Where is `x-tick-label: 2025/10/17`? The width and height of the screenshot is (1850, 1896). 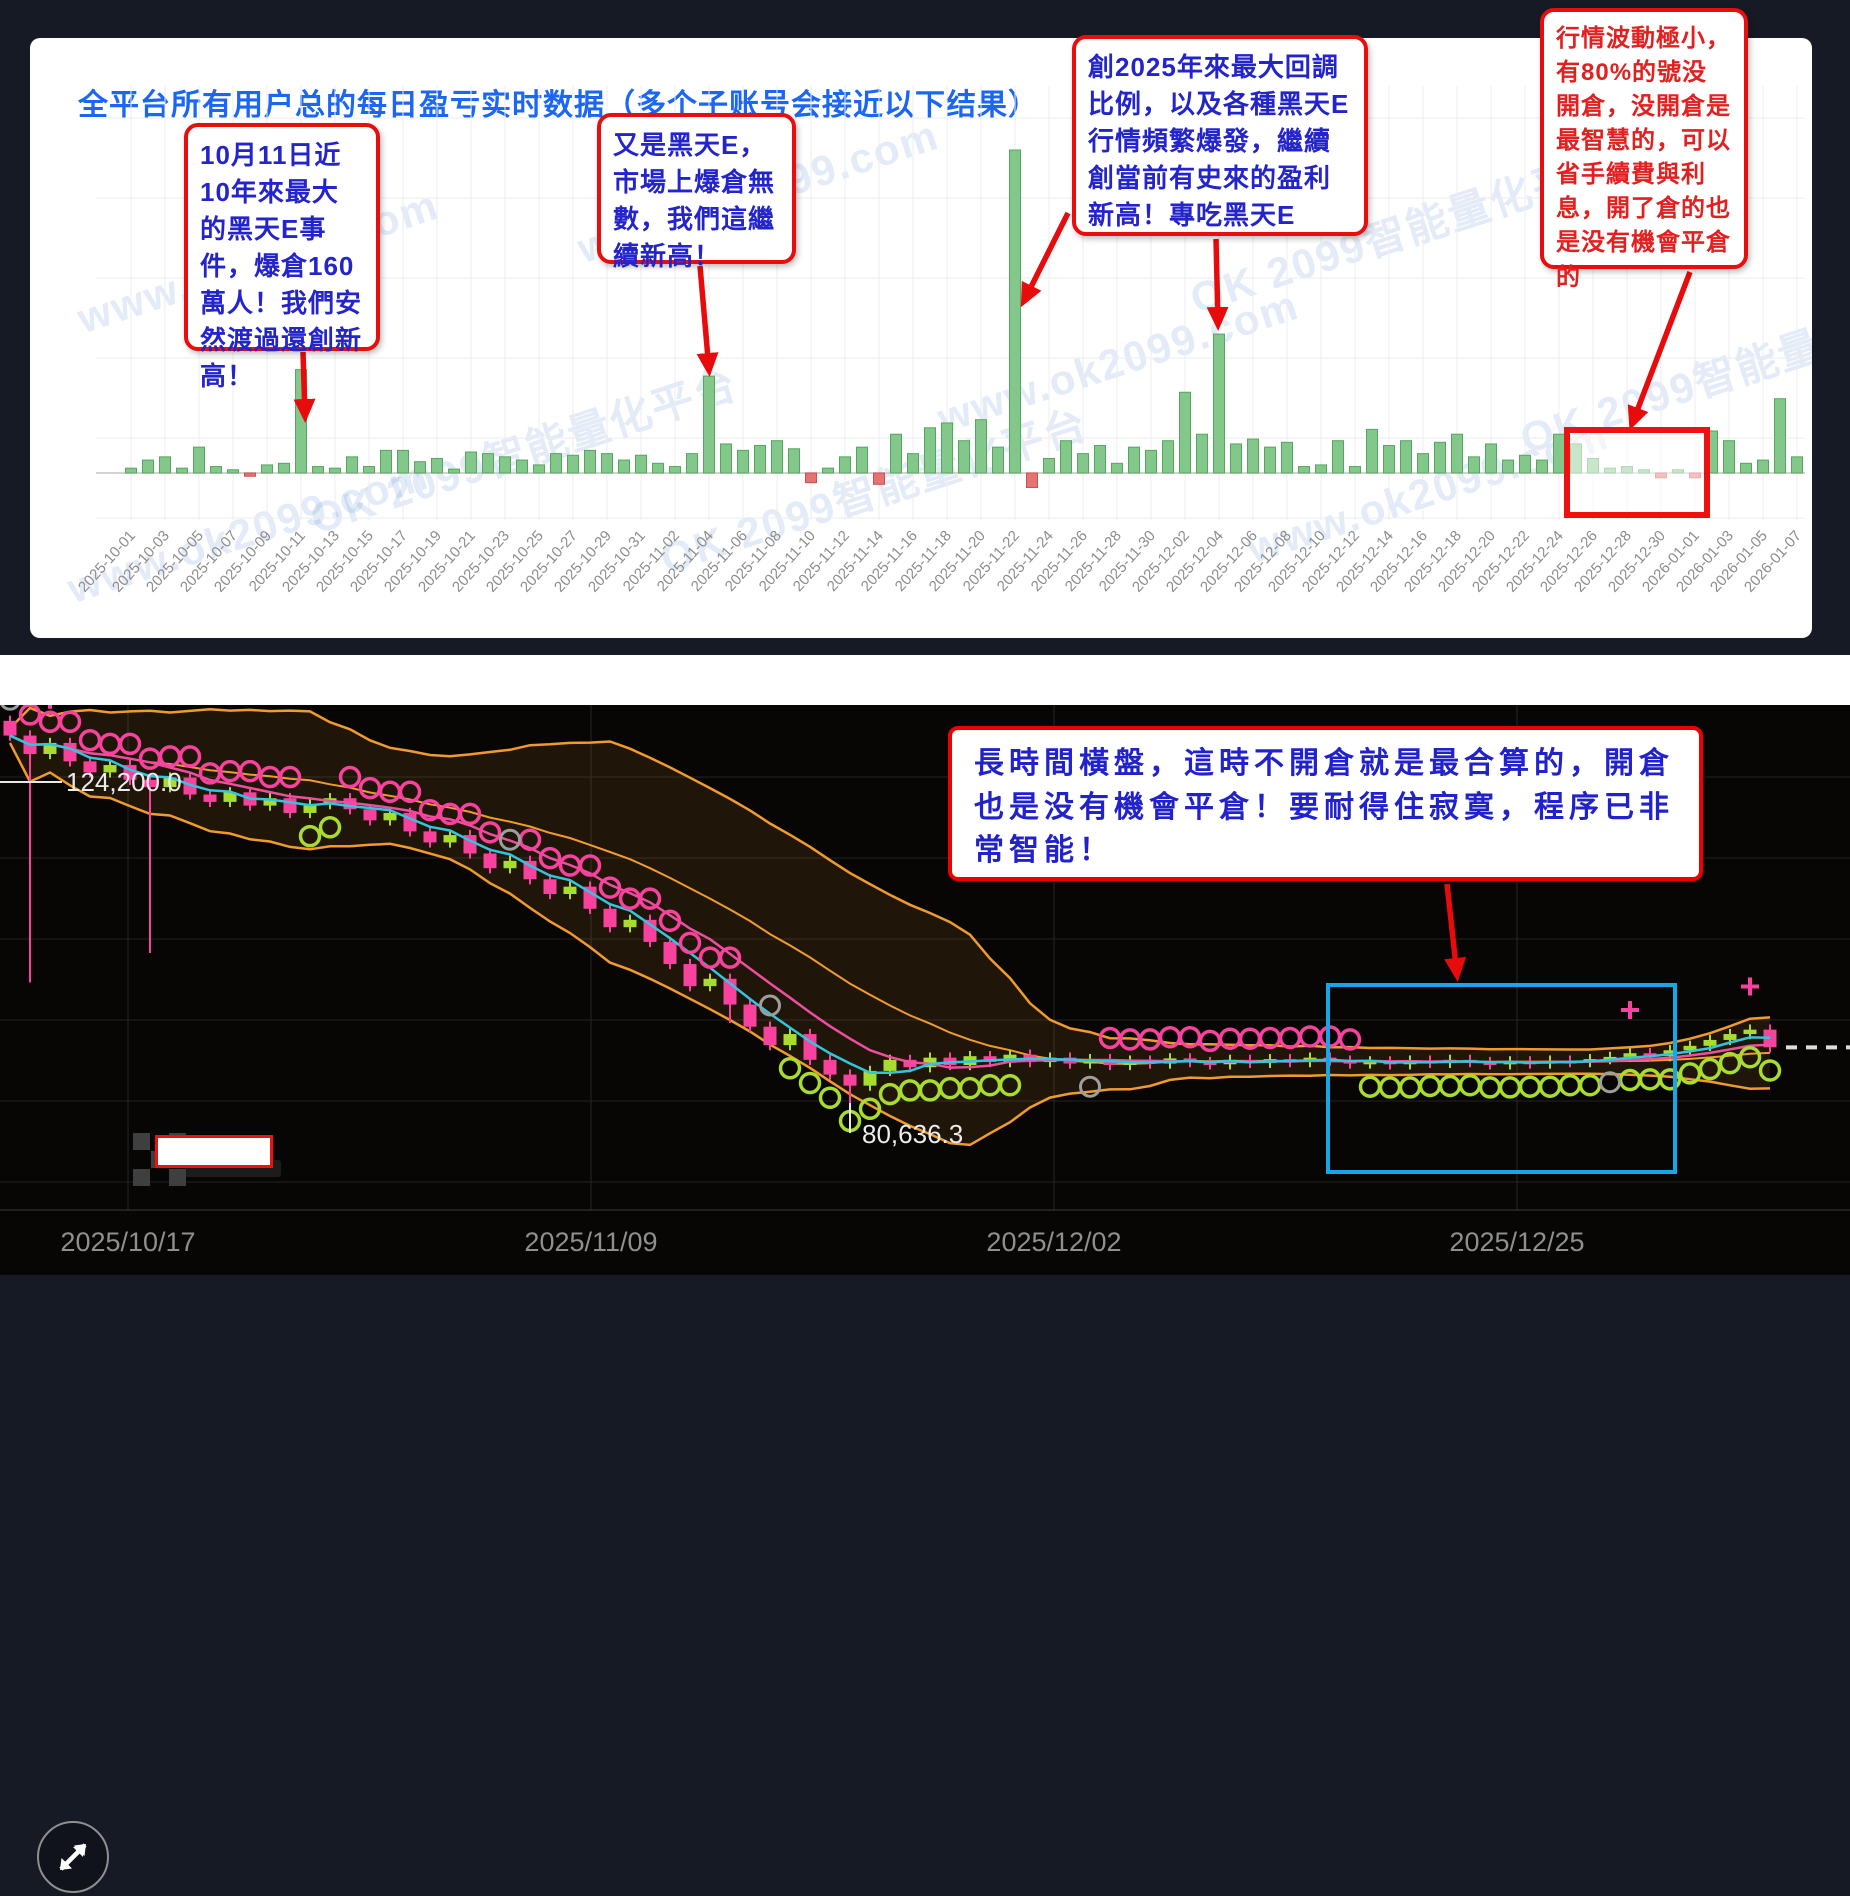
x-tick-label: 2025/10/17 is located at coordinates (127, 1242).